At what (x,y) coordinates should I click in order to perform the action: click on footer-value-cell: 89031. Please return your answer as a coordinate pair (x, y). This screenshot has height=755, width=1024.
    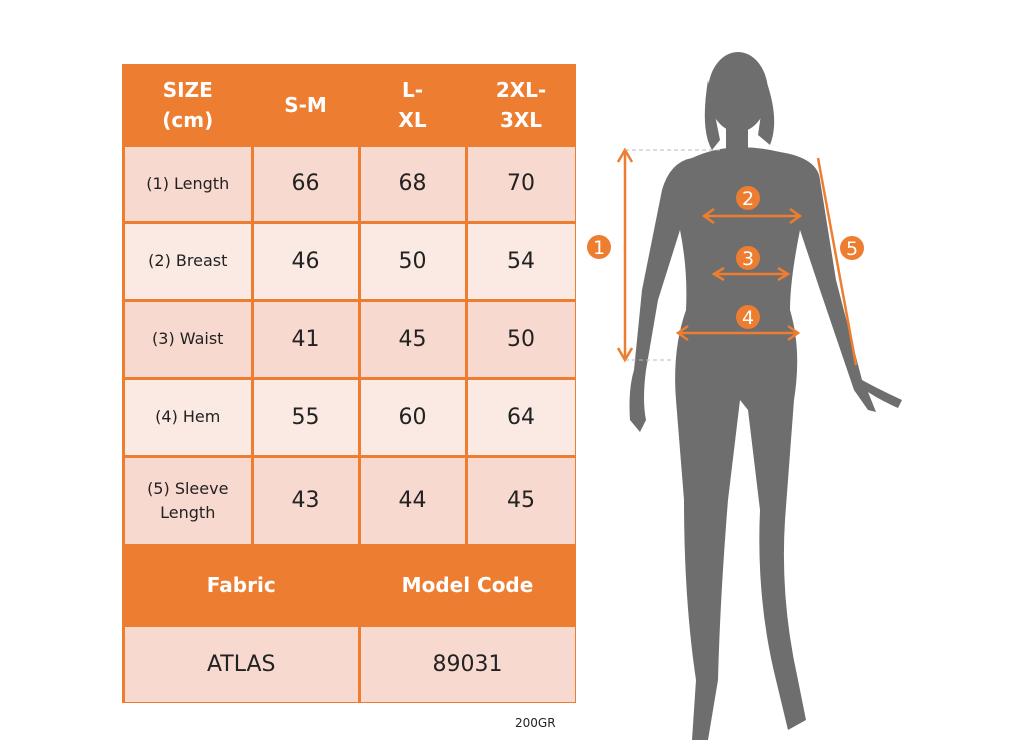
    Looking at the image, I should click on (467, 664).